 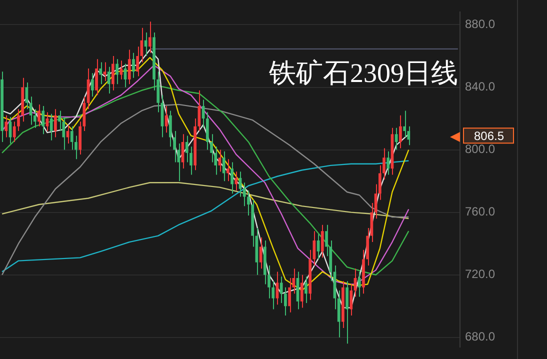 What do you see at coordinates (363, 73) in the screenshot?
I see `text: 铁矿石2309日线` at bounding box center [363, 73].